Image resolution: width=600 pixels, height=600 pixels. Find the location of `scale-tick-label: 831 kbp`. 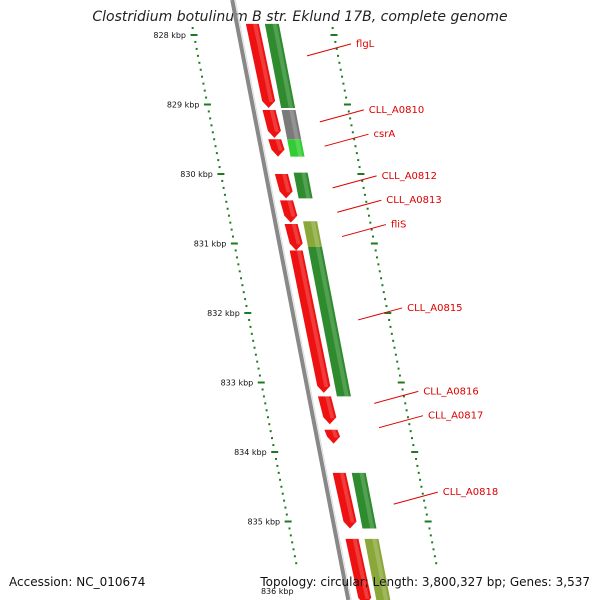

scale-tick-label: 831 kbp is located at coordinates (210, 244).